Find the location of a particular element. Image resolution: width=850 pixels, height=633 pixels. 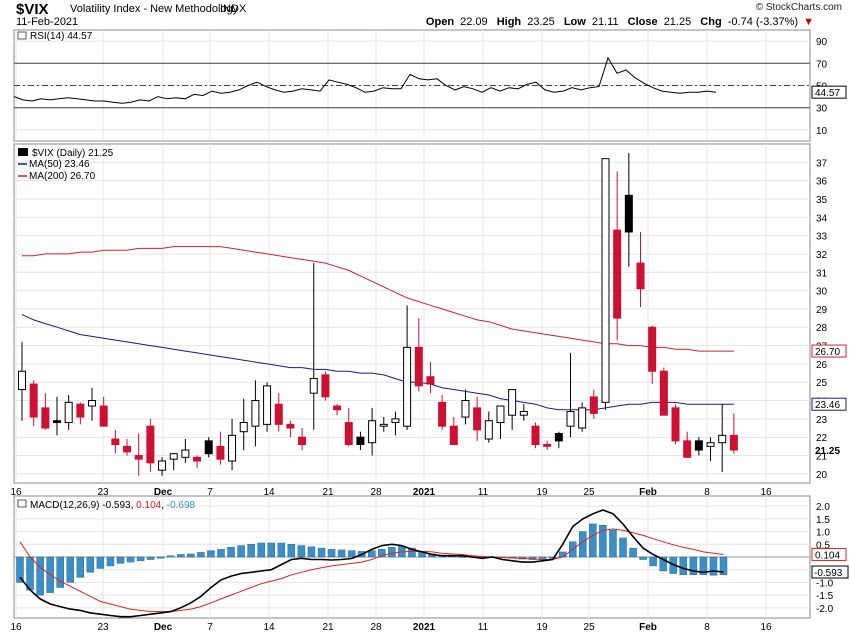

rsi-legend: RSI(14) 44.57 is located at coordinates (61, 36).